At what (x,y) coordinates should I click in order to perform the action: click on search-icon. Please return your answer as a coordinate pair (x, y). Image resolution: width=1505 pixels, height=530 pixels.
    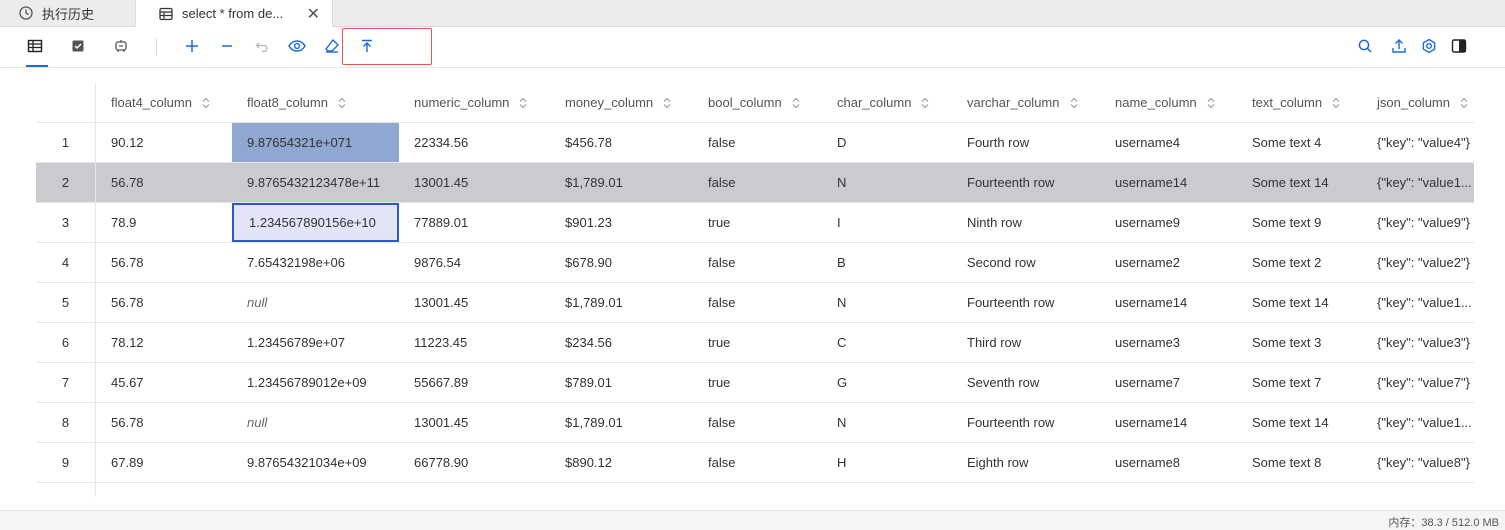
    Looking at the image, I should click on (1365, 46).